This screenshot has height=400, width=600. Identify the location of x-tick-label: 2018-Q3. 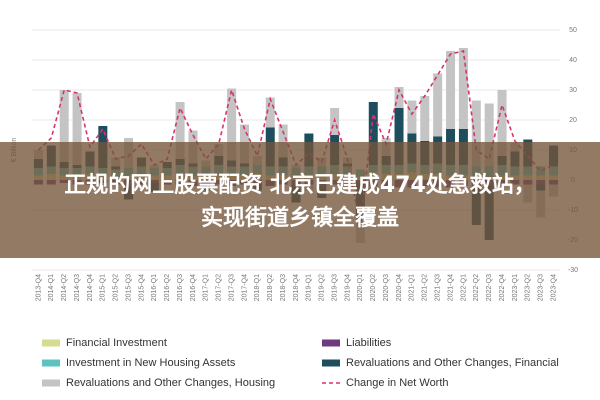
(283, 287).